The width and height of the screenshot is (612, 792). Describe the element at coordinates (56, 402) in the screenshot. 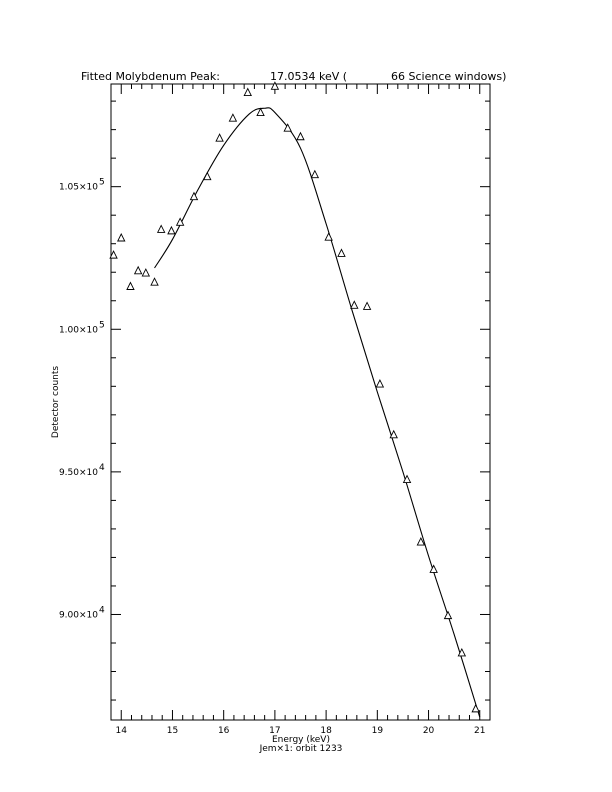

I see `y-axis-label: Detector counts` at that location.